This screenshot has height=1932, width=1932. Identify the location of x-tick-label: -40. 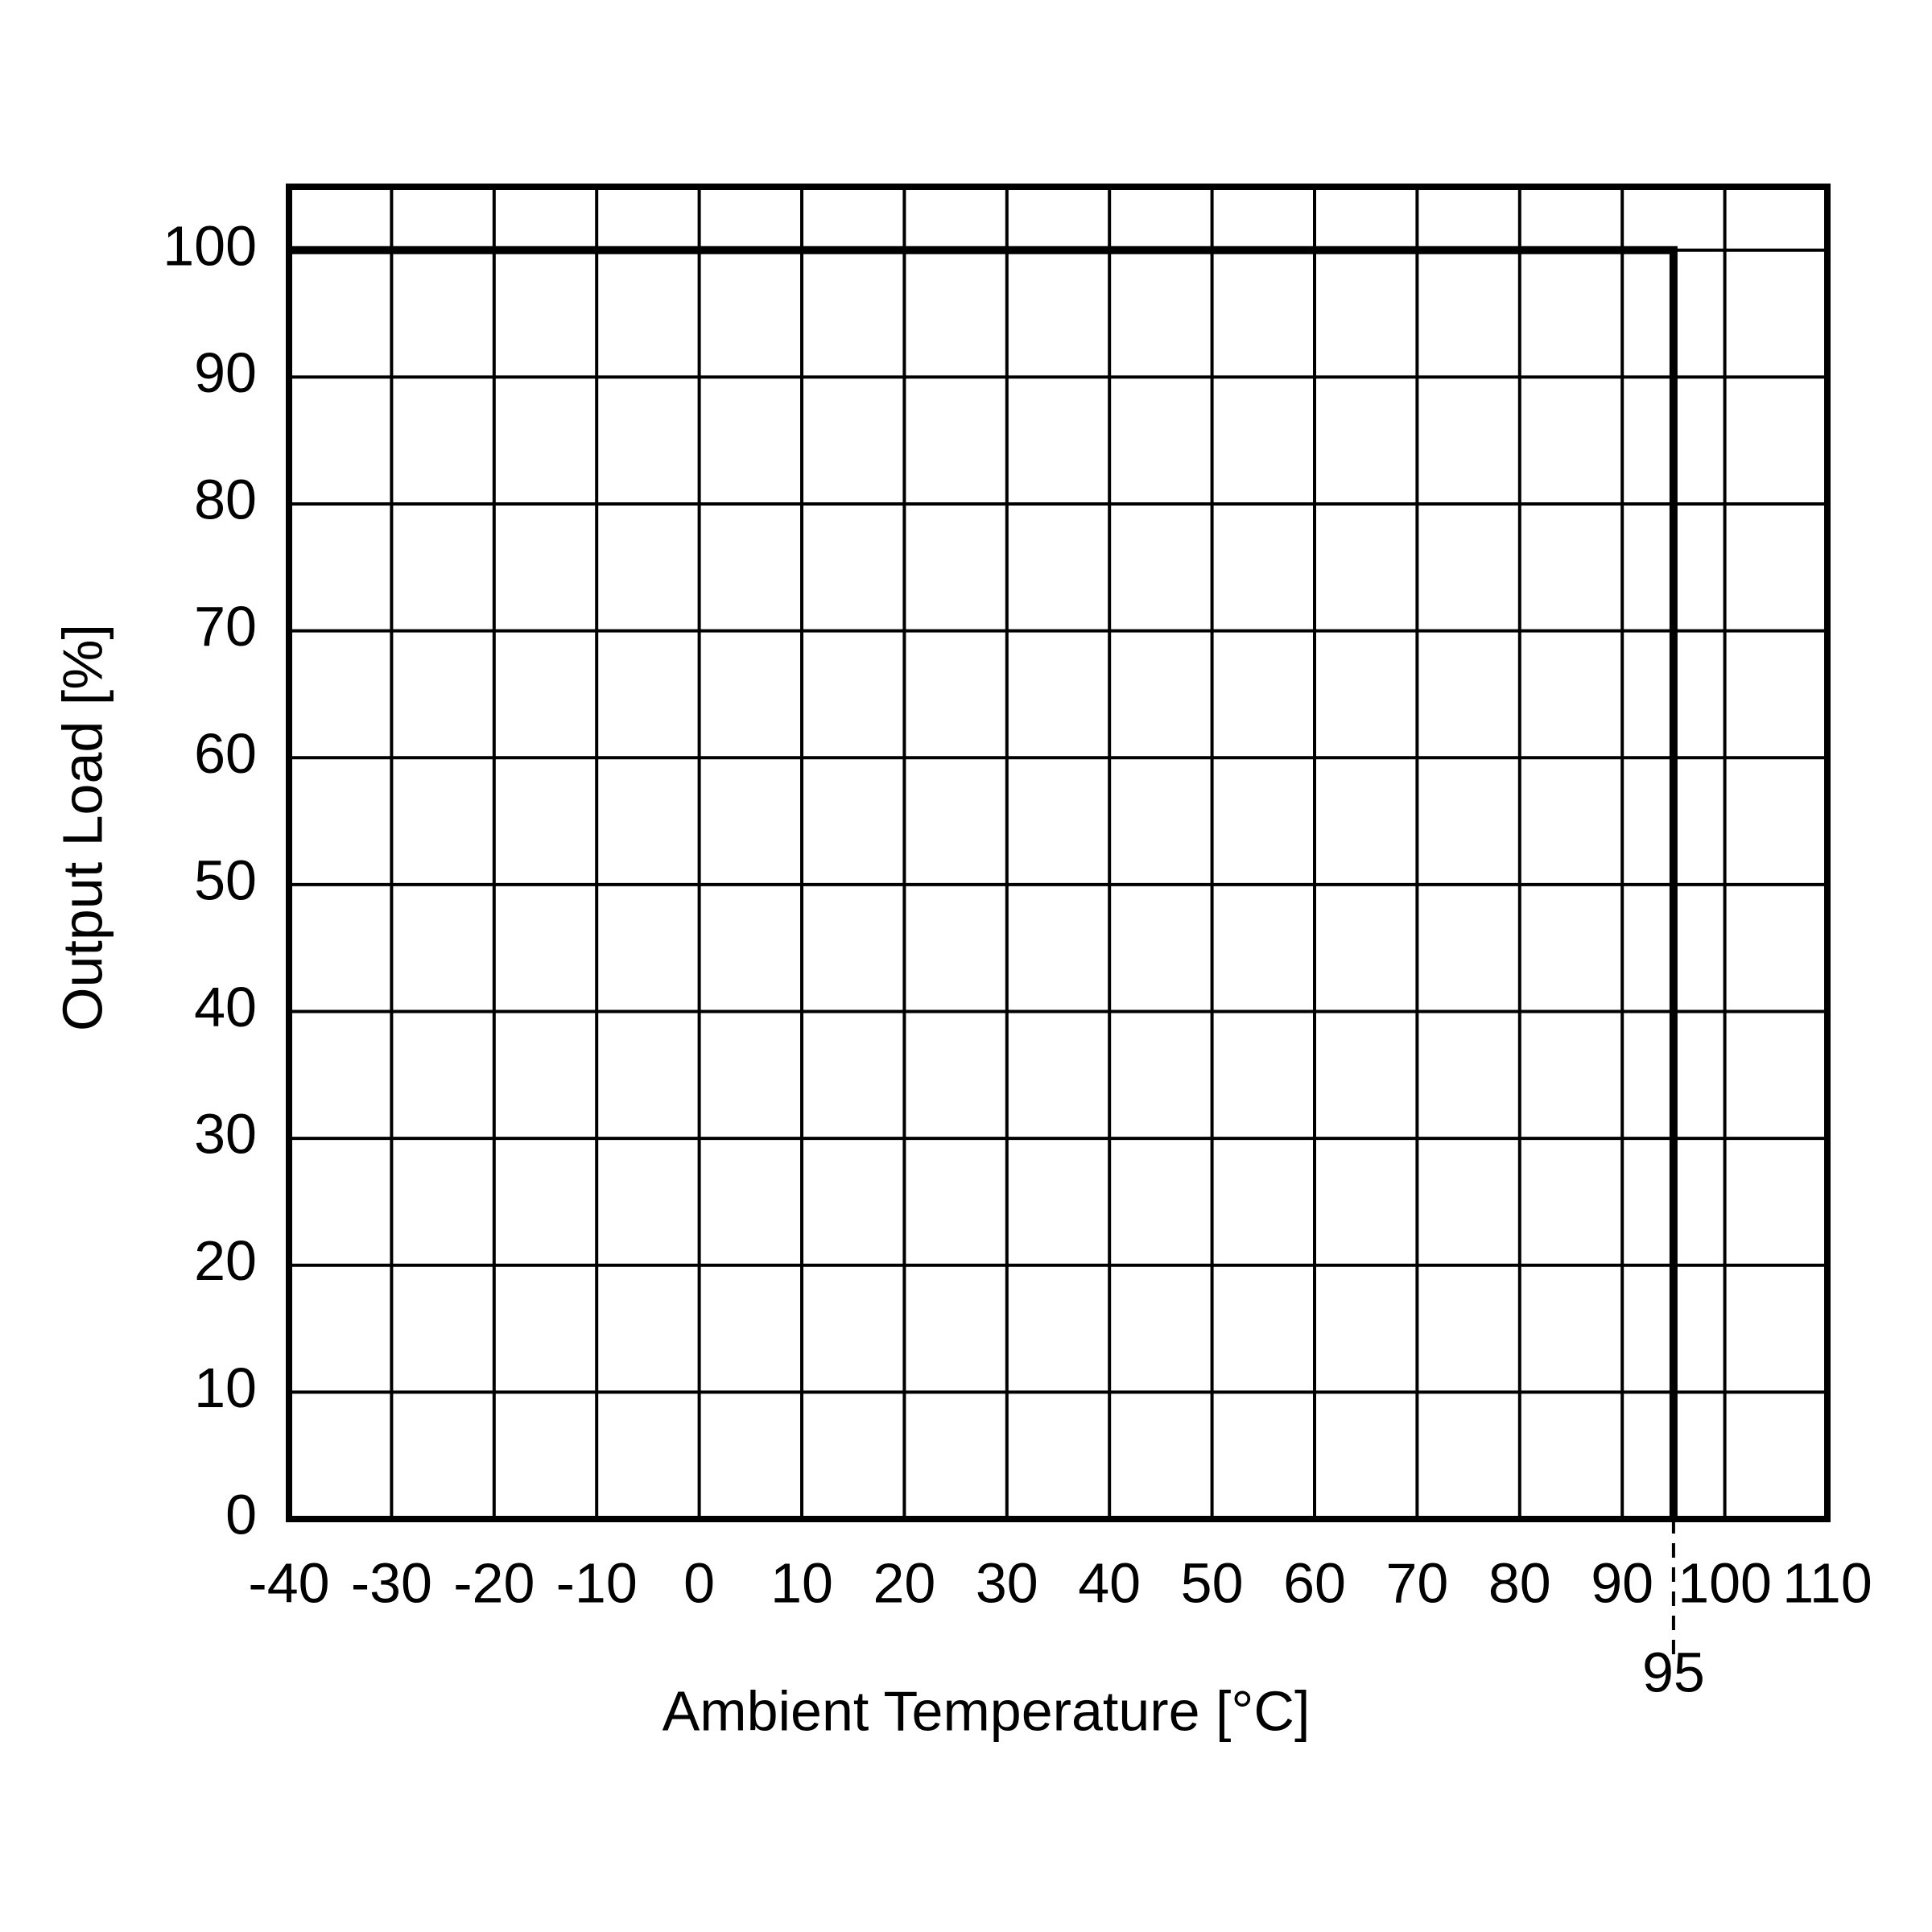
(288, 1582).